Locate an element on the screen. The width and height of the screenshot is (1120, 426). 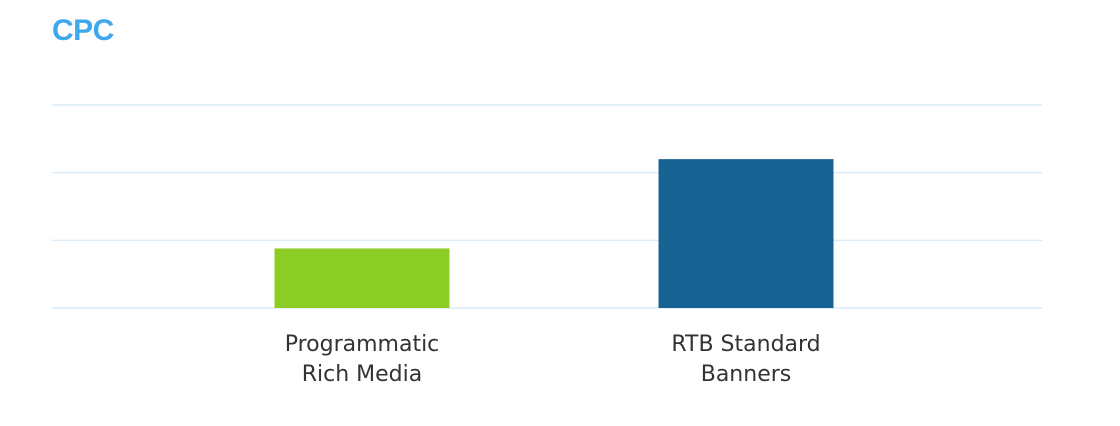
category-label-line: Banners is located at coordinates (746, 374).